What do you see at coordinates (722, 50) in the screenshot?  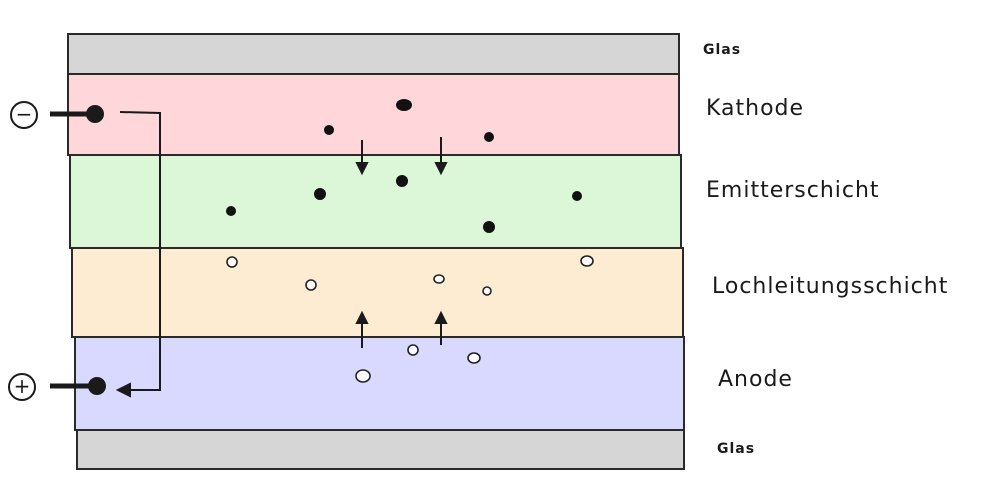 I see `glass-top-label: Glas` at bounding box center [722, 50].